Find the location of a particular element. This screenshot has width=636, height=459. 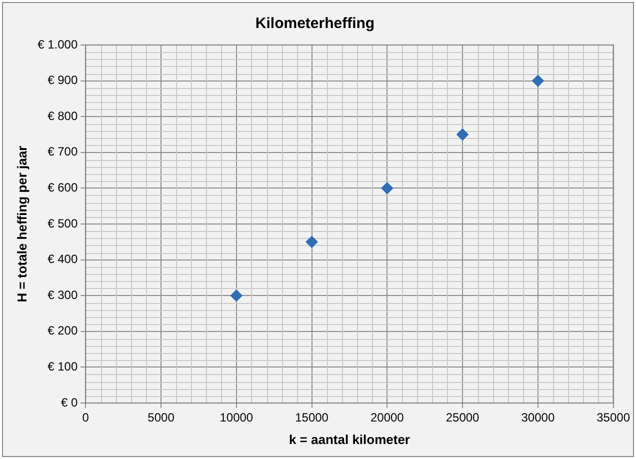

x-tick-label: 10000 is located at coordinates (237, 417).